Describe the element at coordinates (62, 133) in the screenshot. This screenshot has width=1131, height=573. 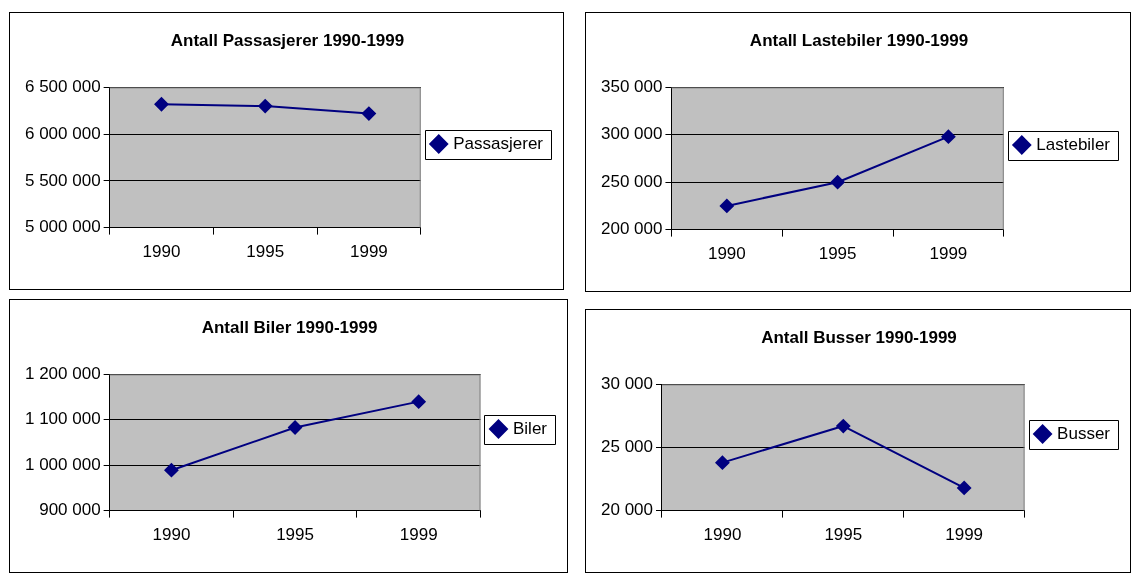
I see `y-tick-label: 6 000 000` at that location.